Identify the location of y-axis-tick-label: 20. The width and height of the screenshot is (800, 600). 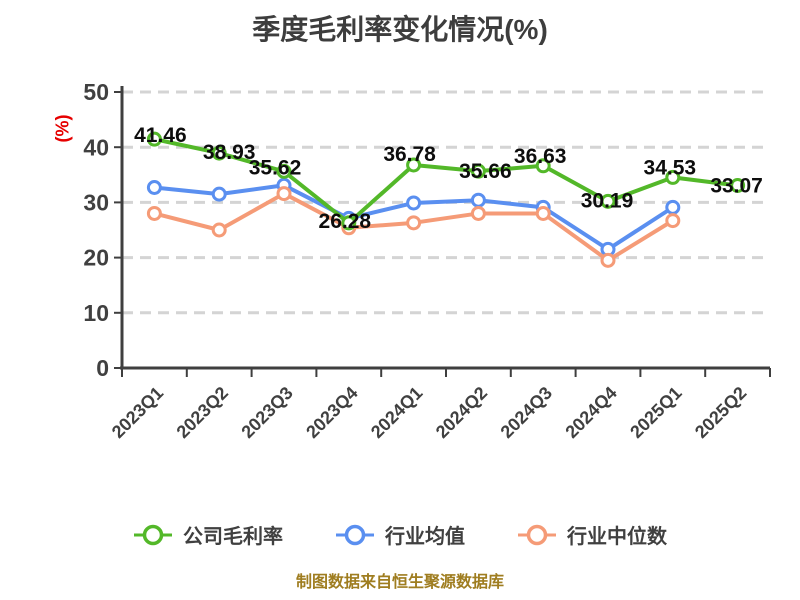
(96, 258).